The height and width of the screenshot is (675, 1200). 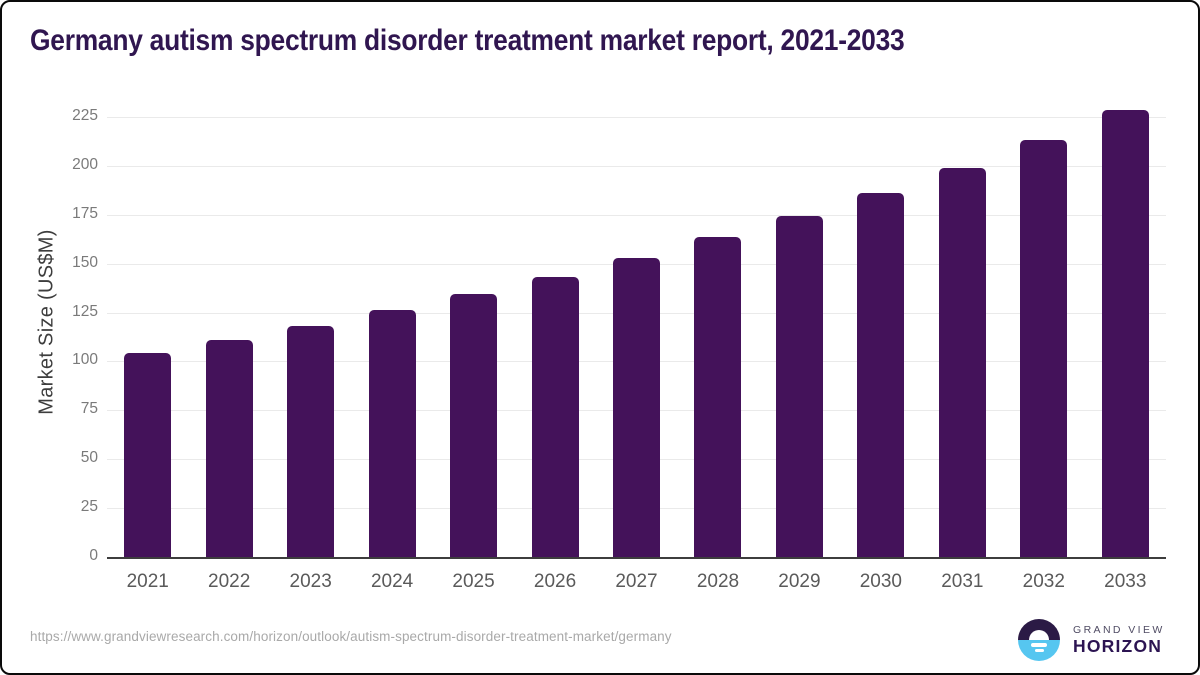 What do you see at coordinates (1119, 629) in the screenshot?
I see `brand-name-top: GRAND VIEW` at bounding box center [1119, 629].